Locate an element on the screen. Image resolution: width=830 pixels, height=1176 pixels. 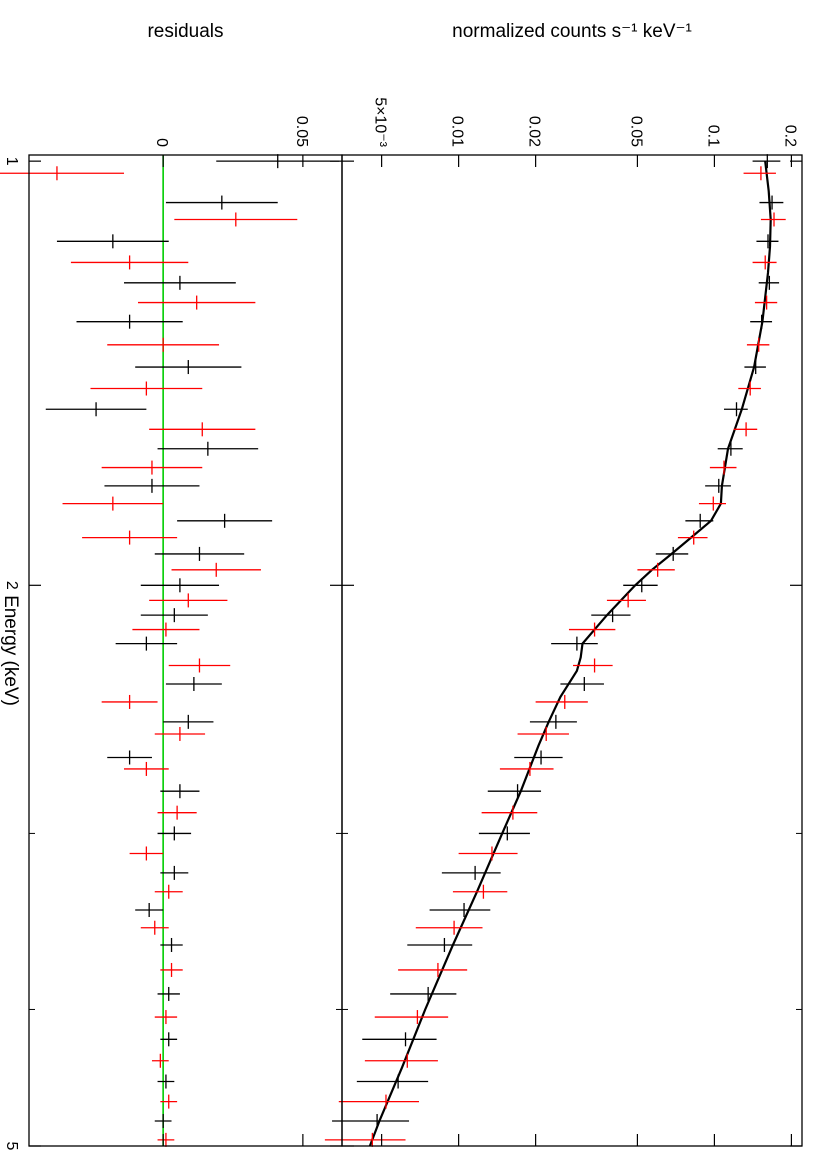
y-tick-label: 0 is located at coordinates (161, 142).